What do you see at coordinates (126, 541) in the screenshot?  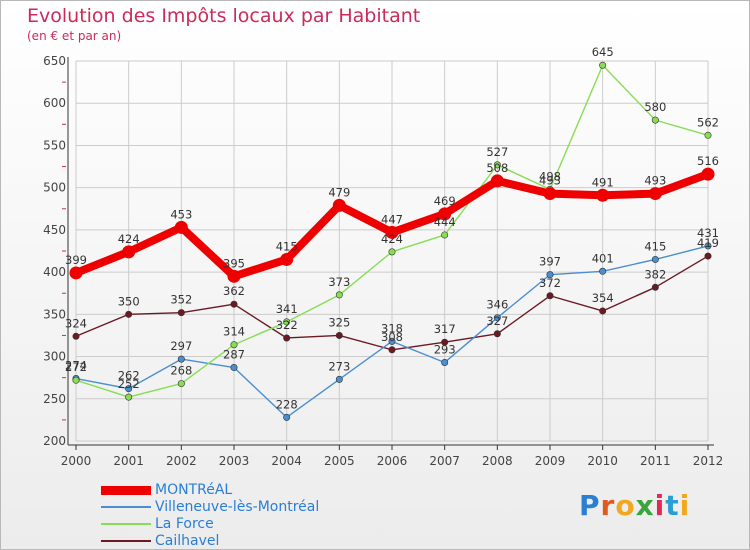 I see `legend-swatch-cailhavel` at bounding box center [126, 541].